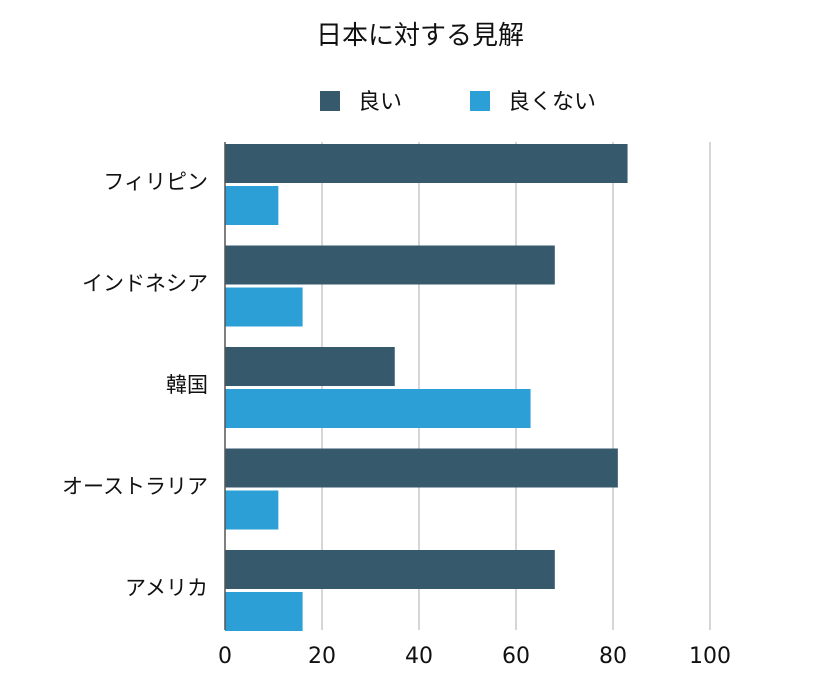  What do you see at coordinates (516, 656) in the screenshot?
I see `x-tick-label: 60` at bounding box center [516, 656].